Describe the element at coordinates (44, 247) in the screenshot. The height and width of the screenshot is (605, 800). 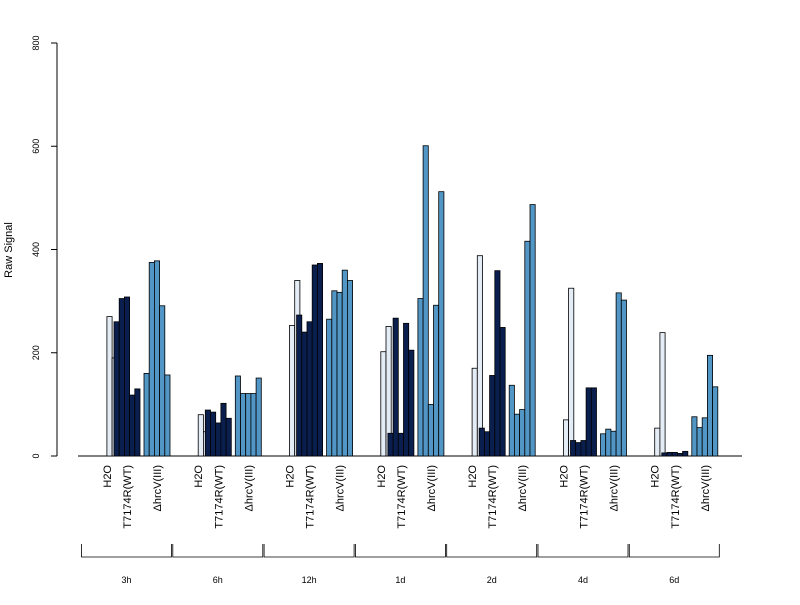
I see `y-axis: 0 200 400 600 800` at that location.